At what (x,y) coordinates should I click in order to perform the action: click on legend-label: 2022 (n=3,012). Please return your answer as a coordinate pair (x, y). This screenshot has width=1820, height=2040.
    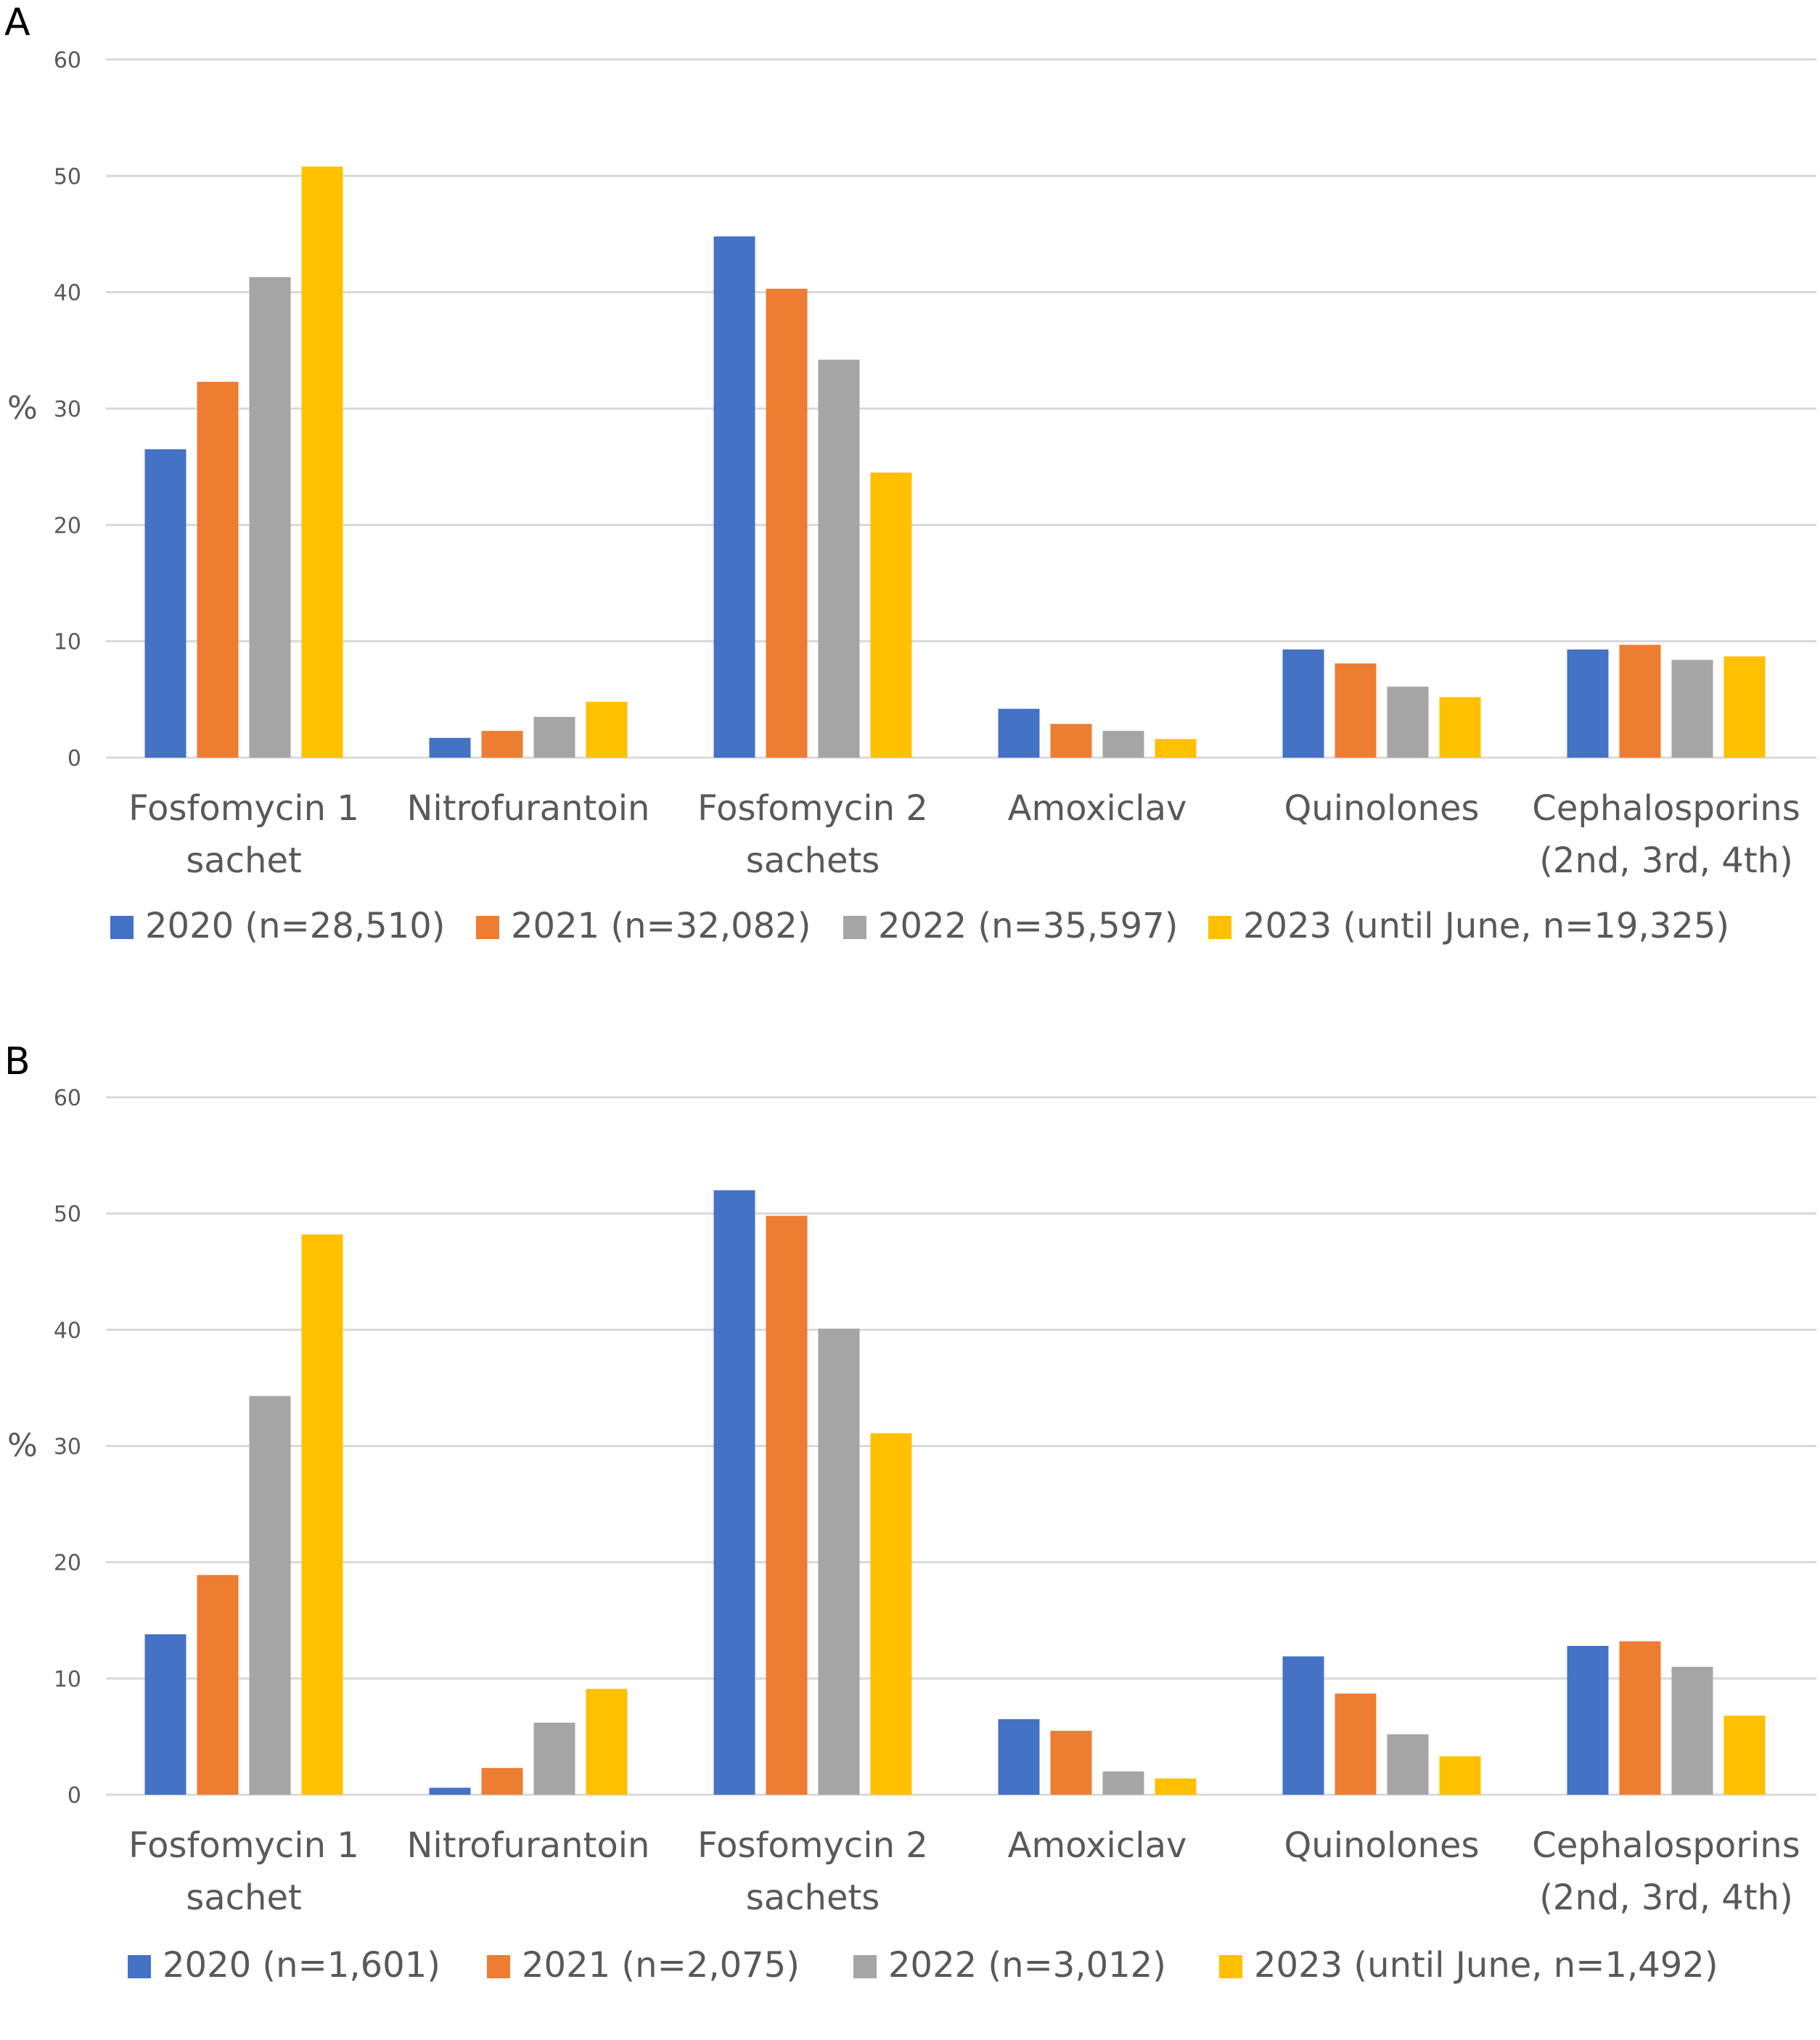
    Looking at the image, I should click on (1027, 1965).